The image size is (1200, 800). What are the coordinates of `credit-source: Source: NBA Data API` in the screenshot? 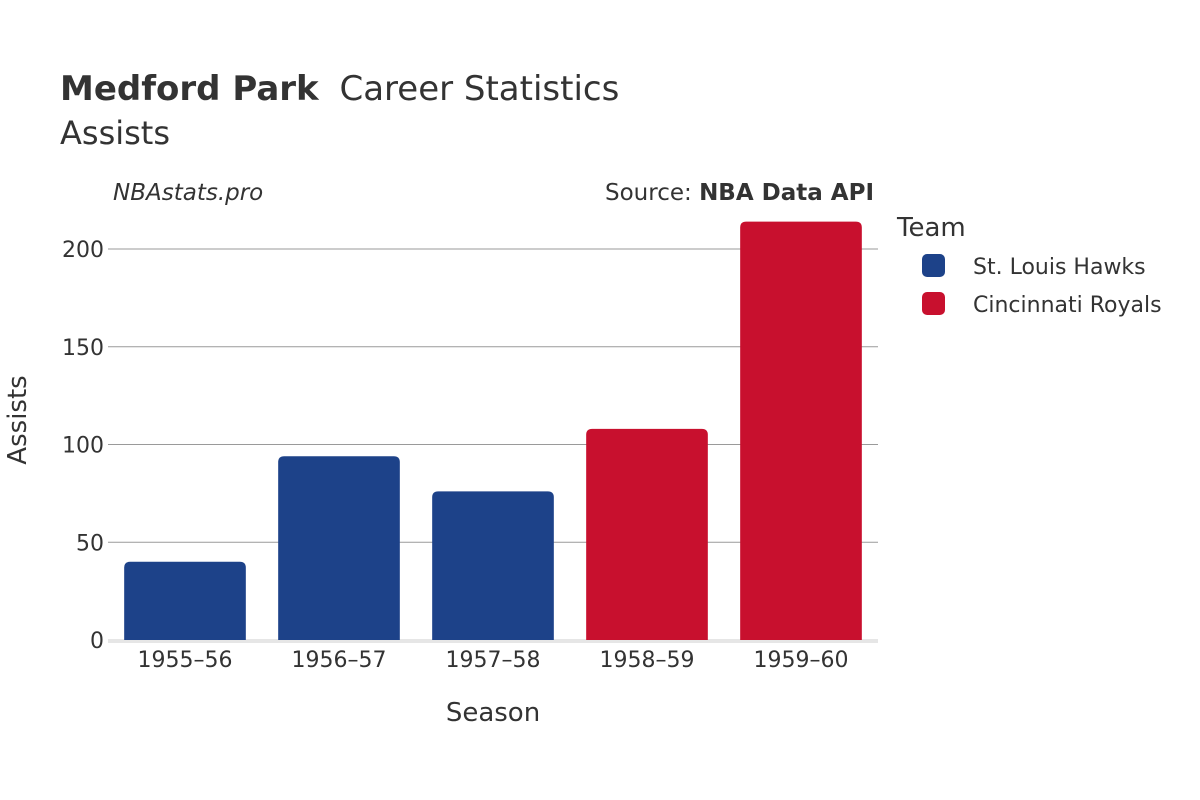 It's located at (739, 193).